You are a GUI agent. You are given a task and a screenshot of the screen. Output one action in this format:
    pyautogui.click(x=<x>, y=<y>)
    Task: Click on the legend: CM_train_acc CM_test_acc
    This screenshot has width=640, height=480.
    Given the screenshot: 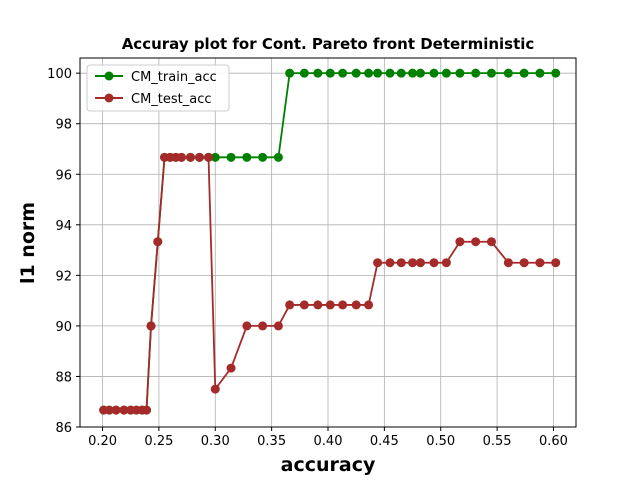 What is the action you would take?
    pyautogui.click(x=158, y=88)
    